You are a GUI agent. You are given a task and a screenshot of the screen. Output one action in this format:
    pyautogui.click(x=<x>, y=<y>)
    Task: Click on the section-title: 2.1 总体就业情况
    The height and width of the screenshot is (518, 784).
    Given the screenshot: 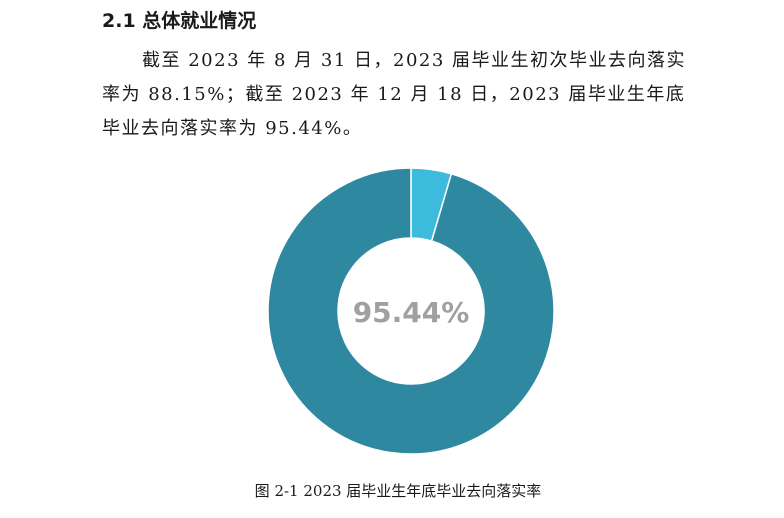 What is the action you would take?
    pyautogui.click(x=179, y=21)
    